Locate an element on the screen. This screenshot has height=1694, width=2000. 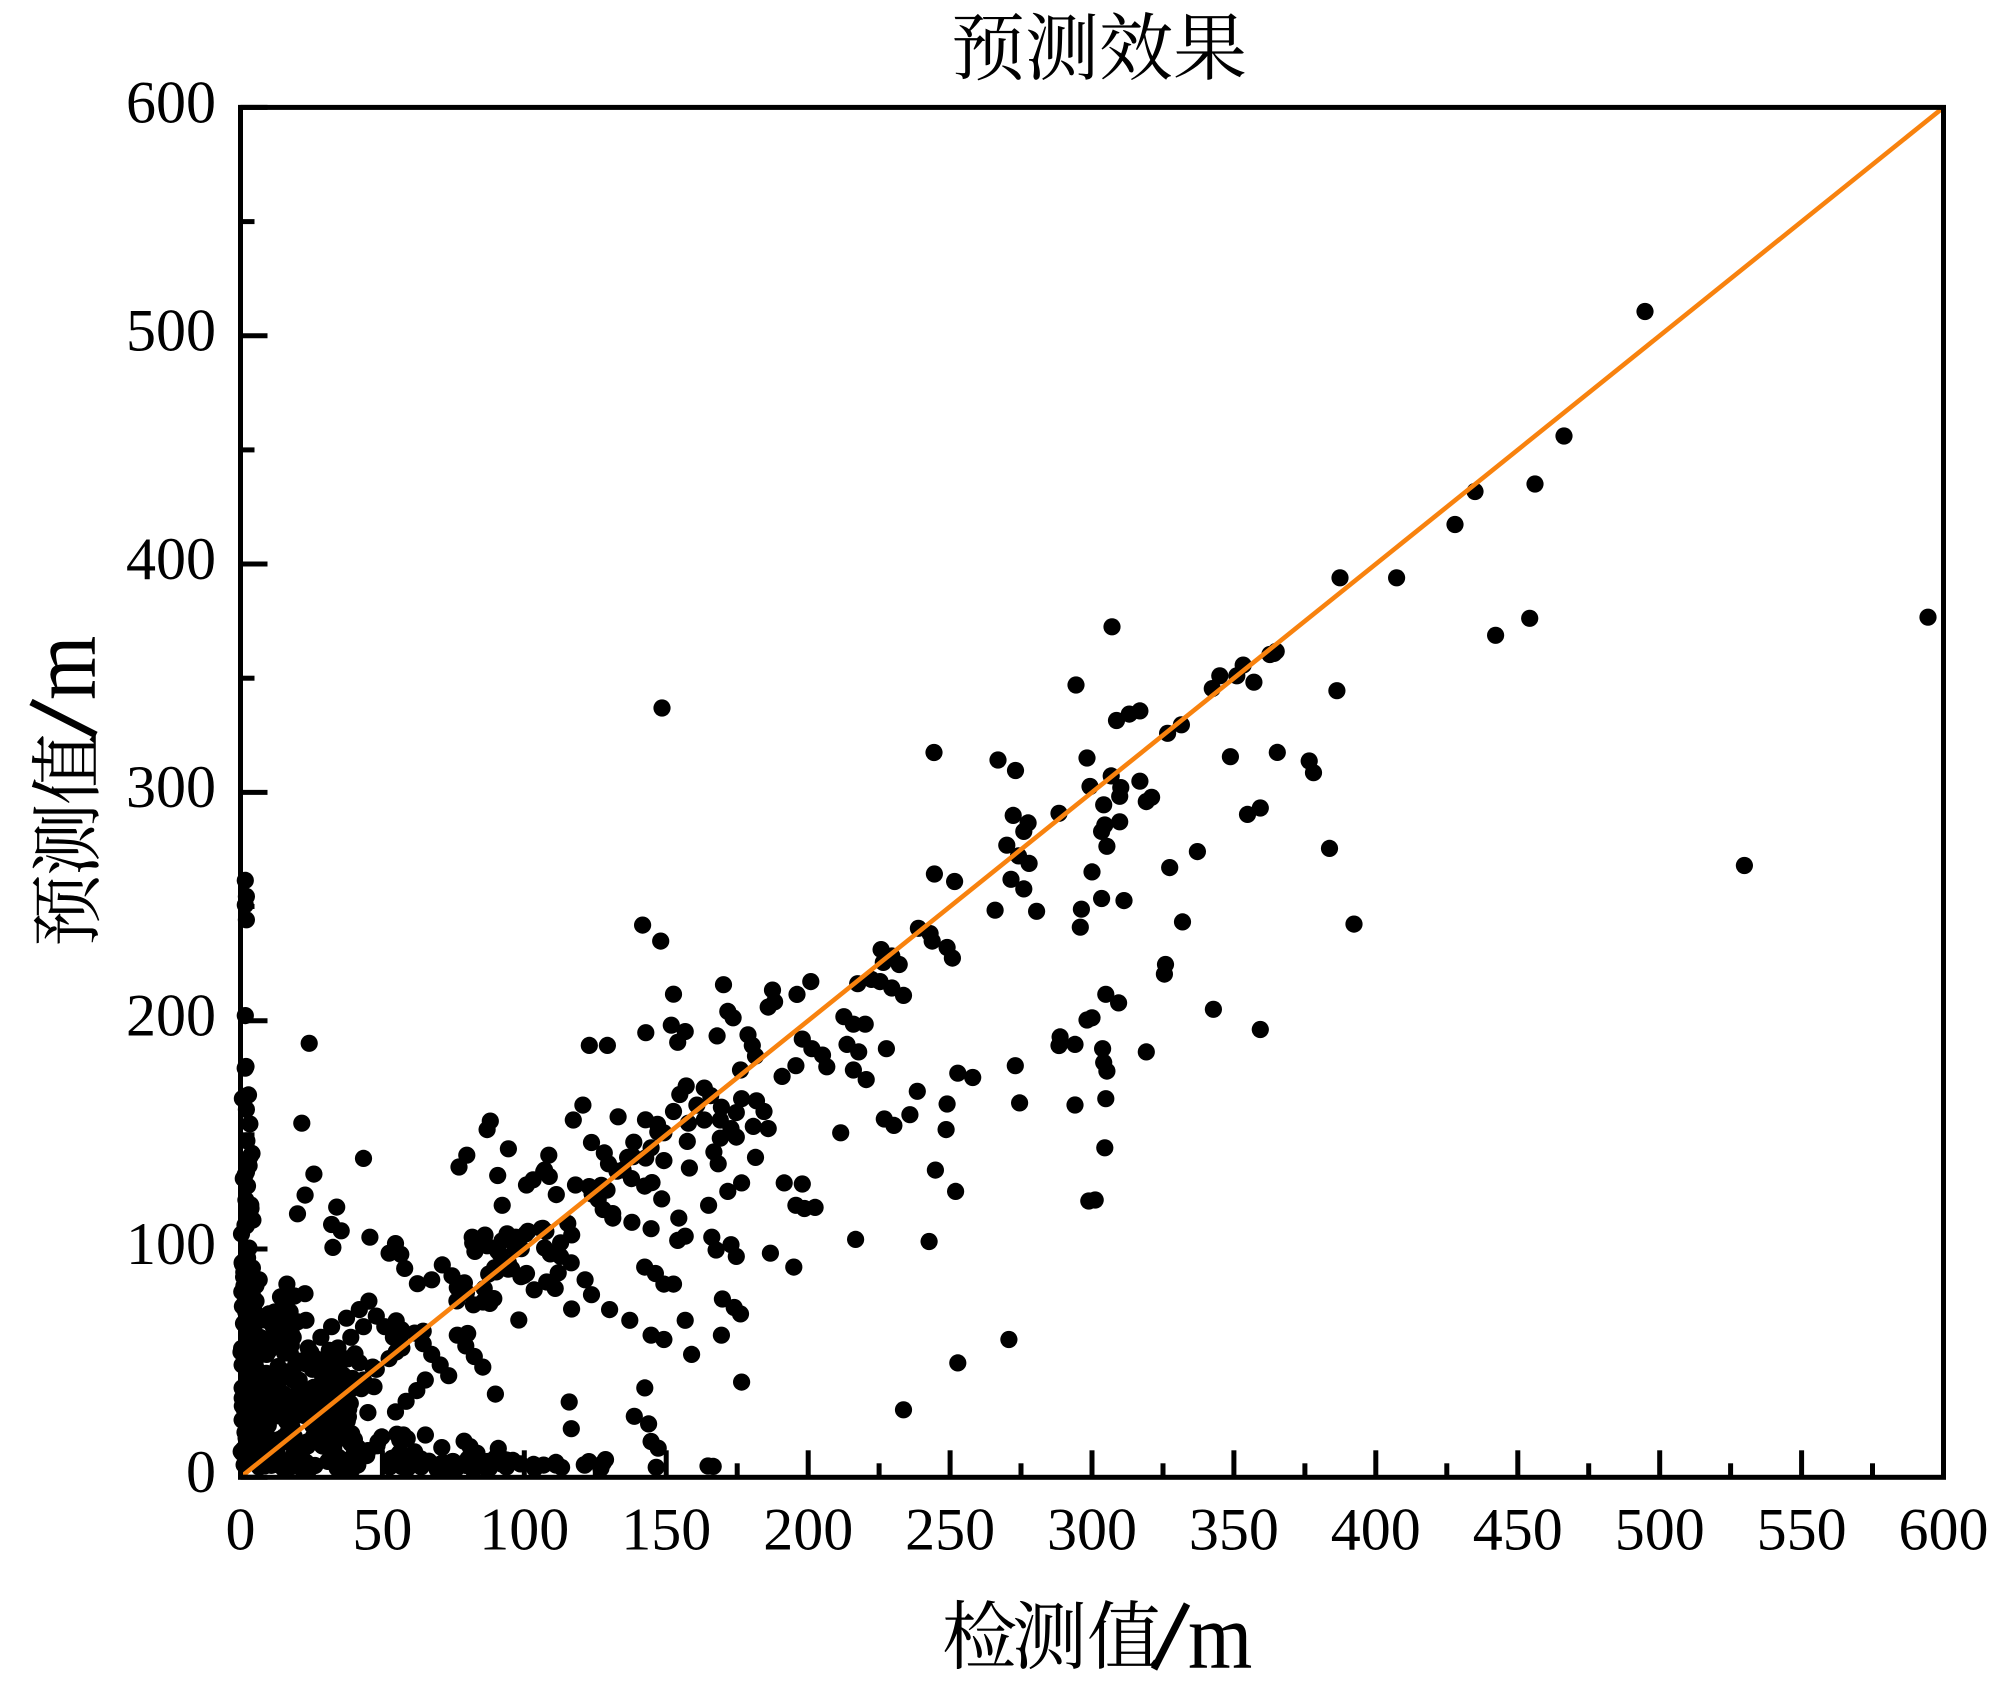
svg-text: 250 is located at coordinates (950, 1529).